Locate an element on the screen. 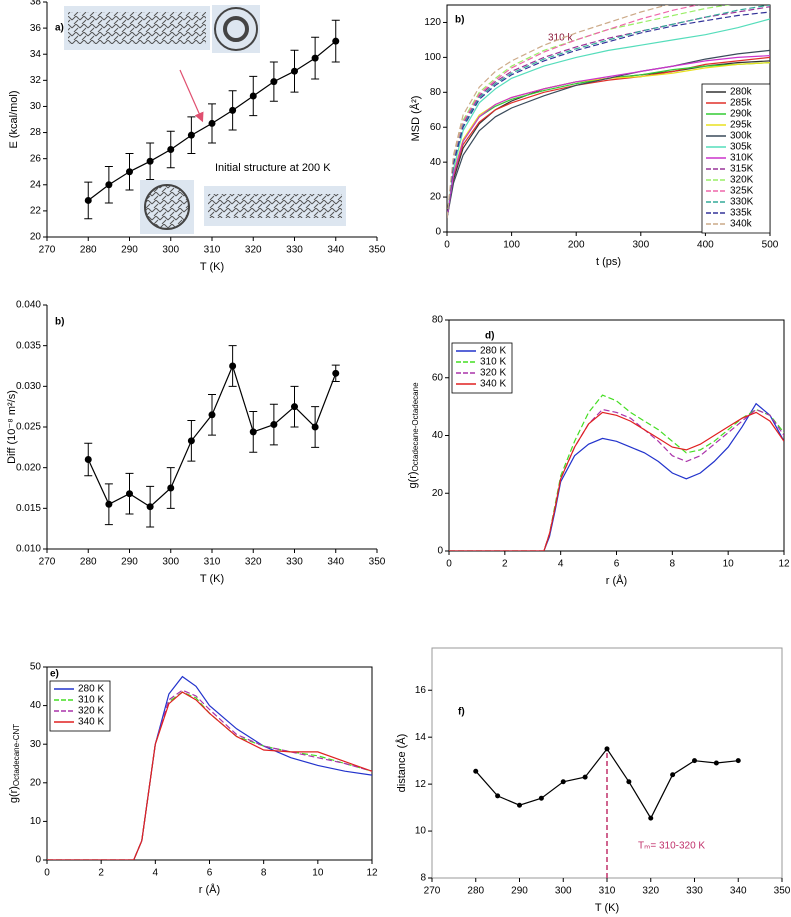  annotation: 310 k is located at coordinates (560, 38).